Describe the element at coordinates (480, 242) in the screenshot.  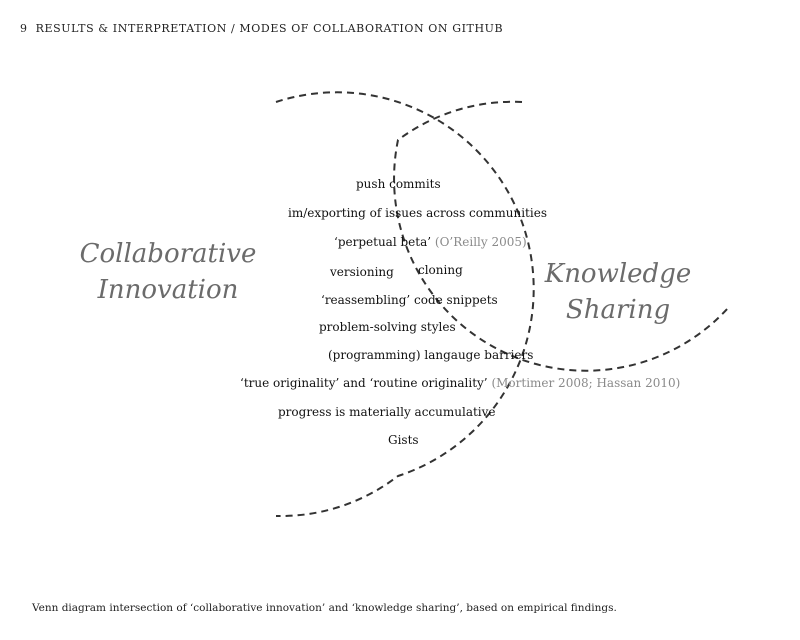
I see `citation: (O’Reilly 2005)` at that location.